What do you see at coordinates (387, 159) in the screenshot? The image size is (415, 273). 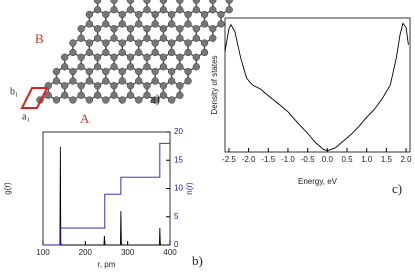 I see `x-tick-label: 1.5` at bounding box center [387, 159].